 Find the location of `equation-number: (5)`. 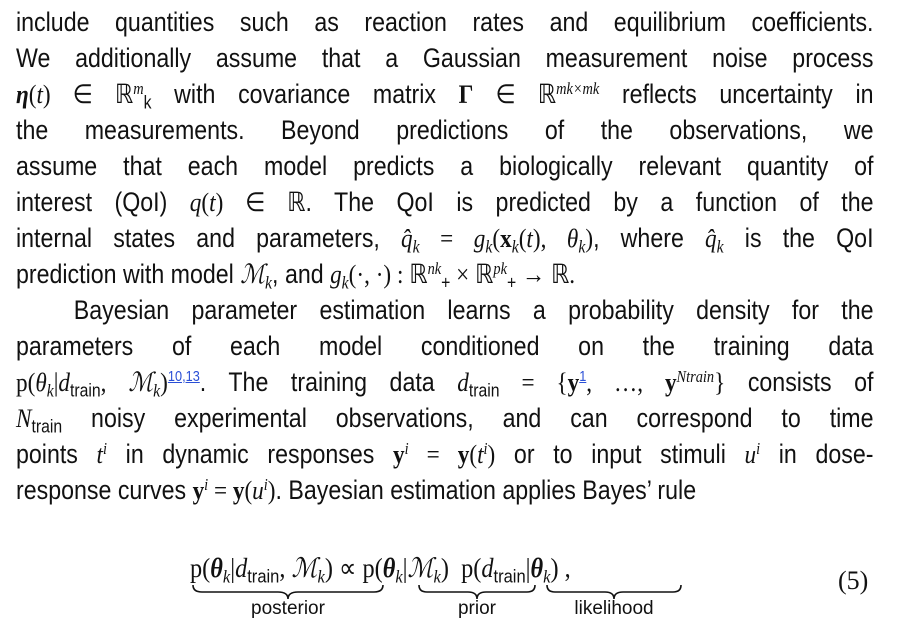

equation-number: (5) is located at coordinates (853, 580).